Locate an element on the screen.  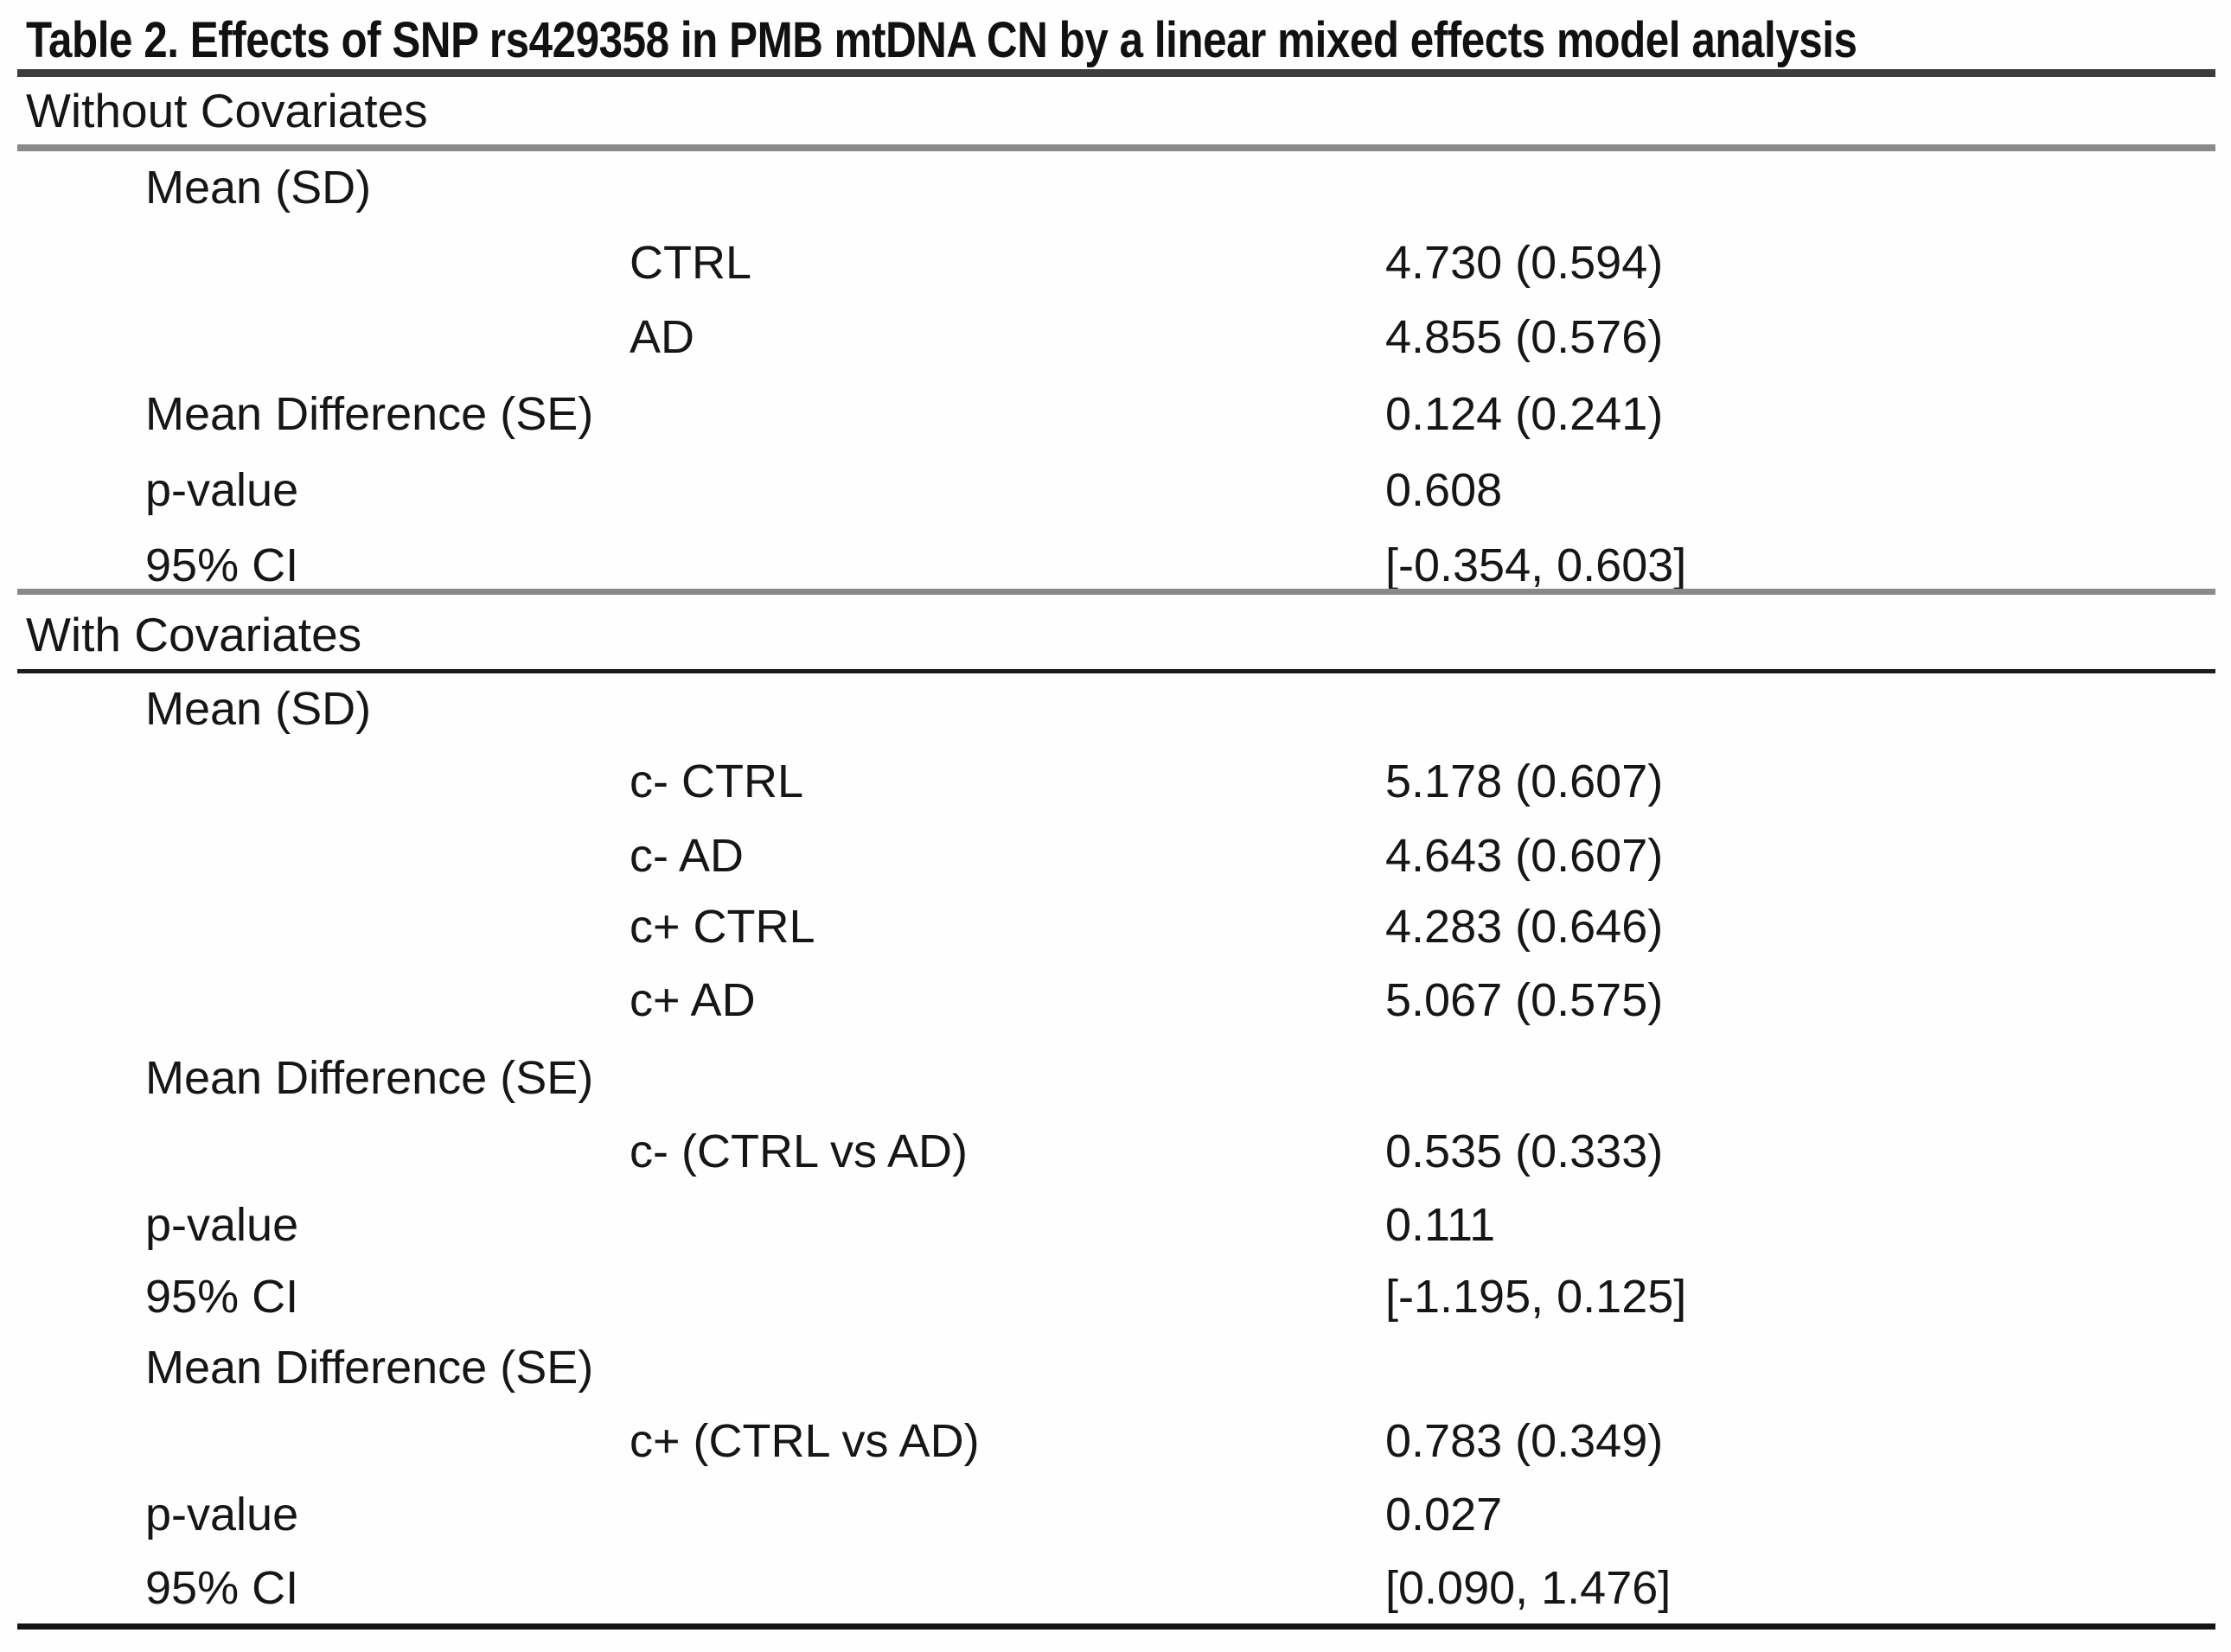
table-row: Mean Difference (SE) 0.124 (0.241) is located at coordinates (1115, 414).